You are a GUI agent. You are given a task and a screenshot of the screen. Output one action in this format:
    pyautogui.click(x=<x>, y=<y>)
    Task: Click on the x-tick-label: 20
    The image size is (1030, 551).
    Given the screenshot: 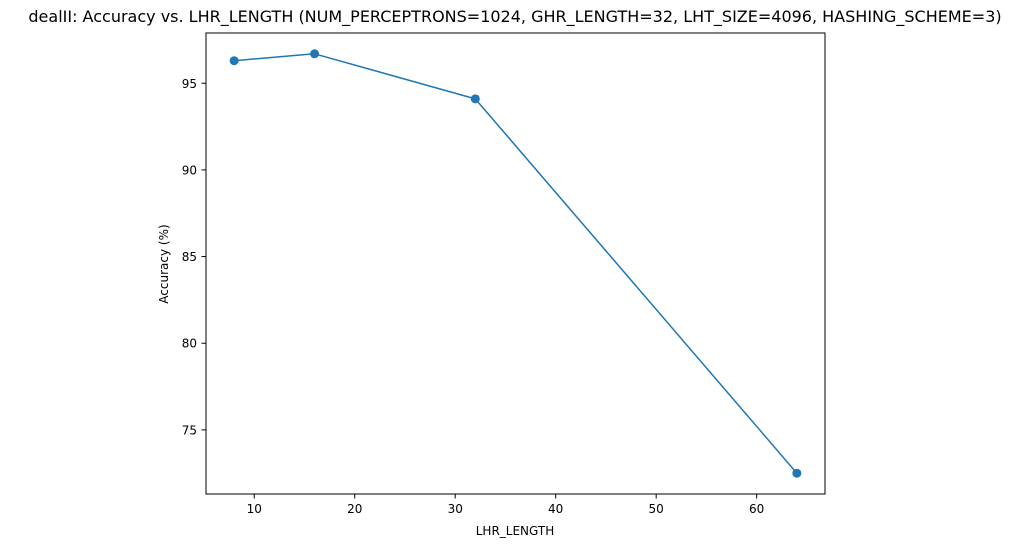 What is the action you would take?
    pyautogui.click(x=354, y=509)
    